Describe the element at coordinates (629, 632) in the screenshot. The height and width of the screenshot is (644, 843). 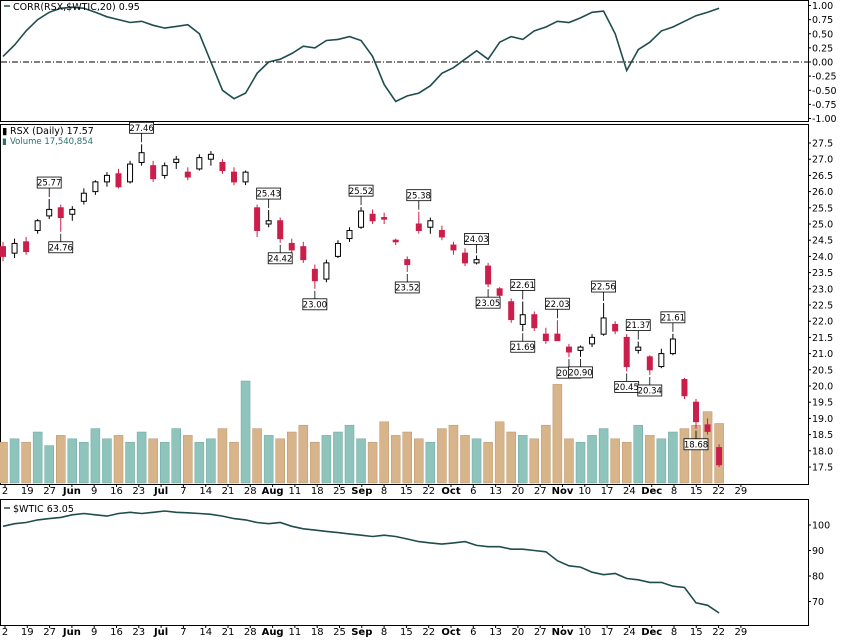
I see `x-tick-label: 24` at that location.